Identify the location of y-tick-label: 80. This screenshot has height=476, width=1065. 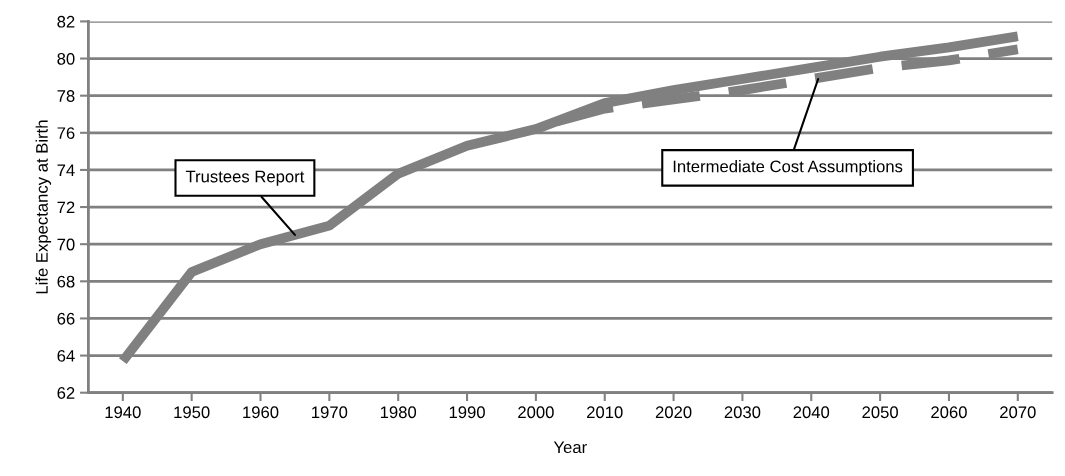
(66, 58).